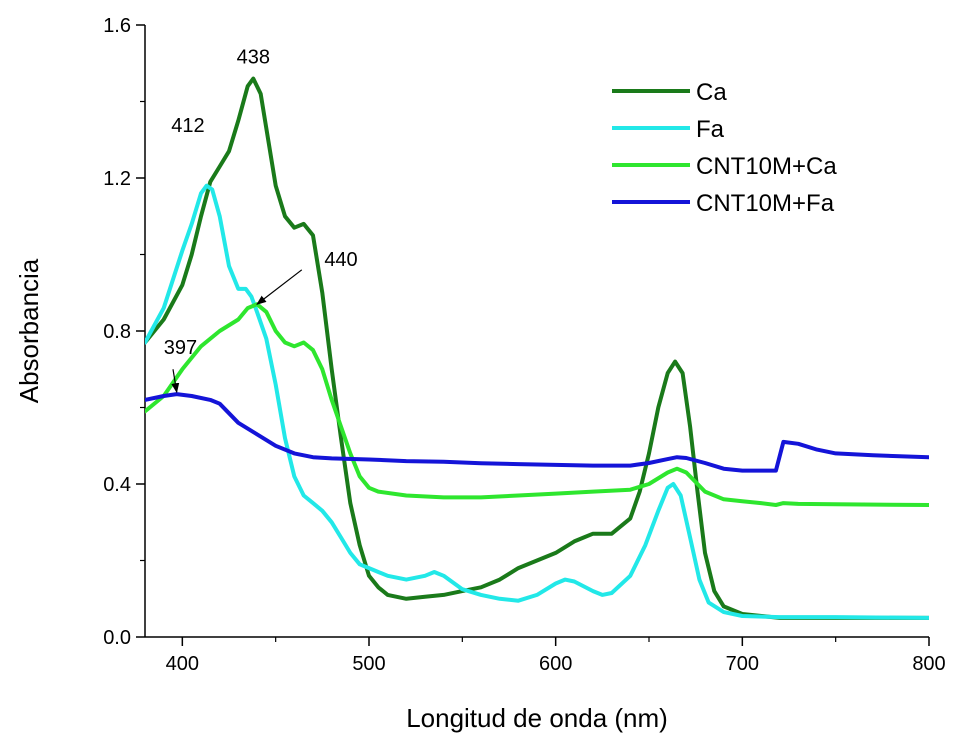  I want to click on legend-item: CNT10M+Ca, so click(724, 166).